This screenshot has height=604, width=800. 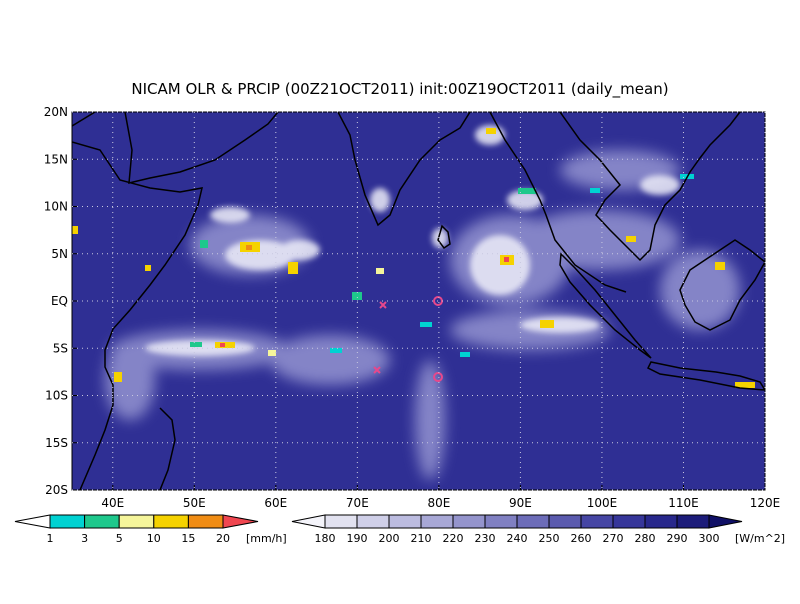 What do you see at coordinates (223, 538) in the screenshot?
I see `colorbar-label: 20` at bounding box center [223, 538].